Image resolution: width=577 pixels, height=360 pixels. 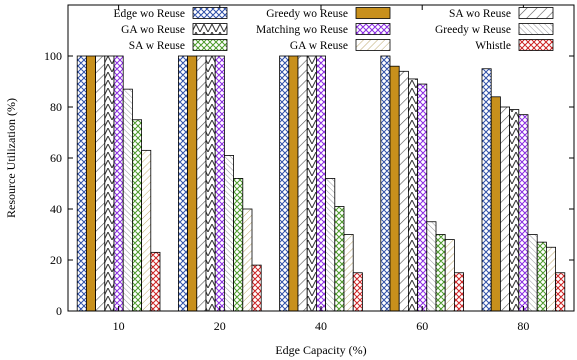 I want to click on legend-item: Edge wo Reuse, so click(x=170, y=13).